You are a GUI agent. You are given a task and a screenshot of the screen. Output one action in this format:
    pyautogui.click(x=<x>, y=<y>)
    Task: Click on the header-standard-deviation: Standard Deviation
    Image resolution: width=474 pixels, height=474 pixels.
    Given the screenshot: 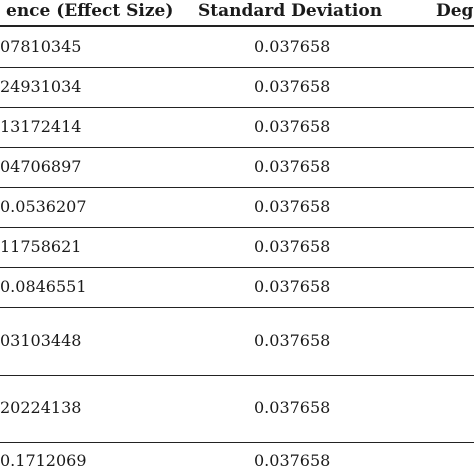 What is the action you would take?
    pyautogui.click(x=290, y=11)
    